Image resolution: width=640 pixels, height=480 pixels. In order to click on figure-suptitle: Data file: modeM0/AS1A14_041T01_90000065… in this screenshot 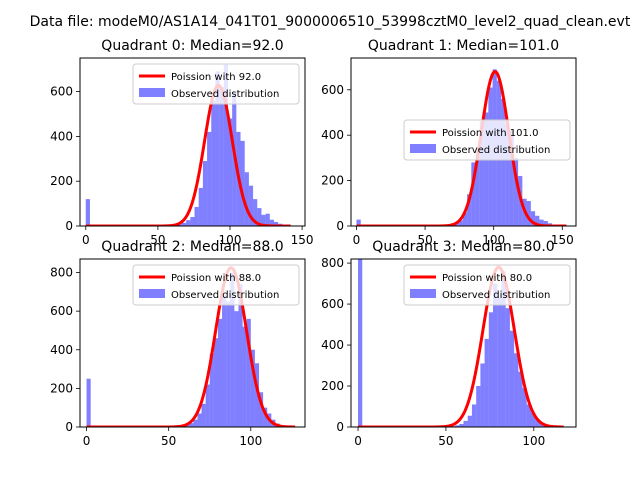, I will do `click(330, 22)`.